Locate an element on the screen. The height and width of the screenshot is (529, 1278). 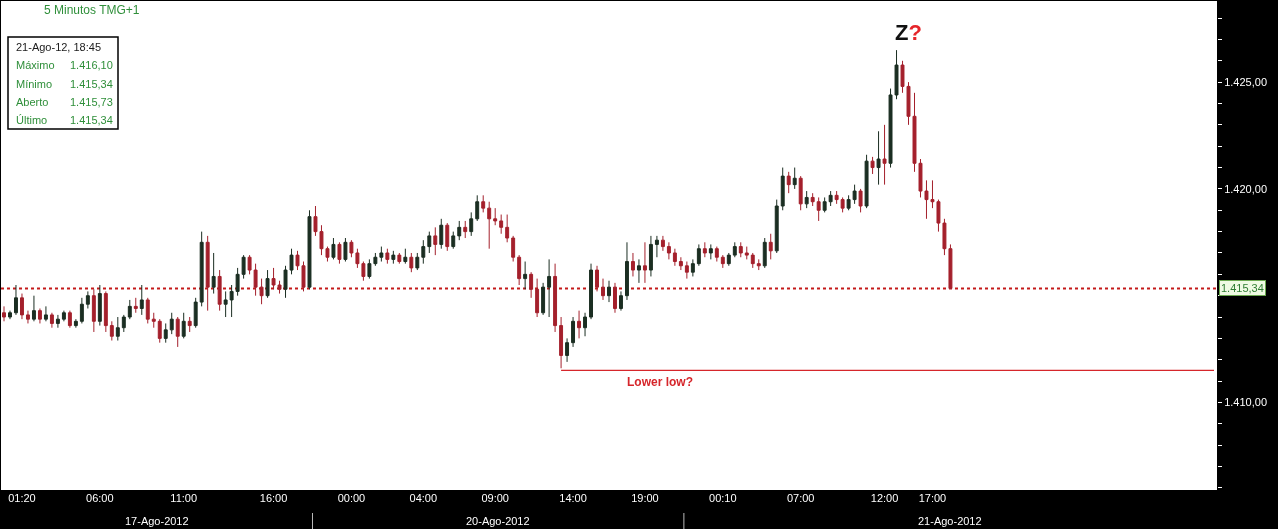
x-tick-label: 16:00 is located at coordinates (273, 498).